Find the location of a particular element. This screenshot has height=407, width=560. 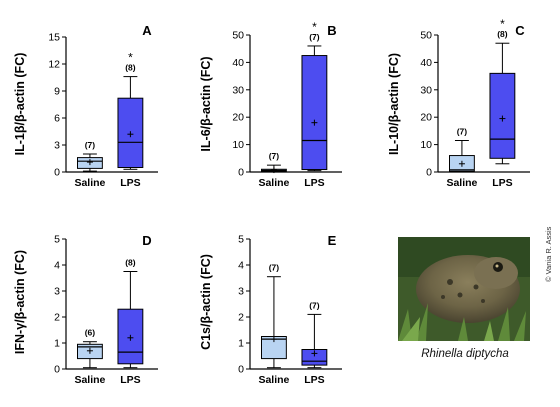

panel-label: B is located at coordinates (331, 30).